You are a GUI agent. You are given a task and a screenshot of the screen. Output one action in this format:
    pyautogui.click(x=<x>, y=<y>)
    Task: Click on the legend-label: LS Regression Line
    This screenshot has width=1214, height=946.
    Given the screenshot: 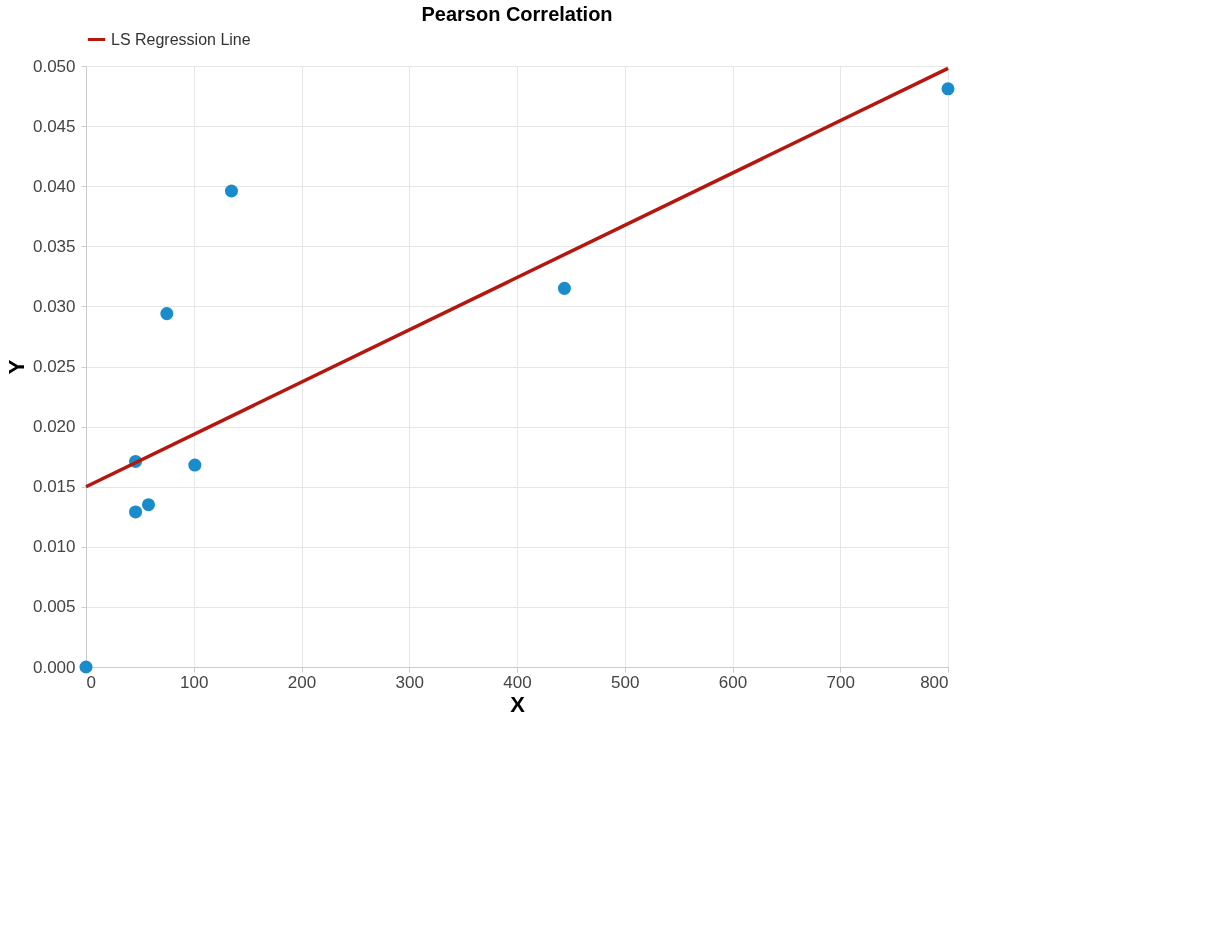 What is the action you would take?
    pyautogui.click(x=181, y=39)
    